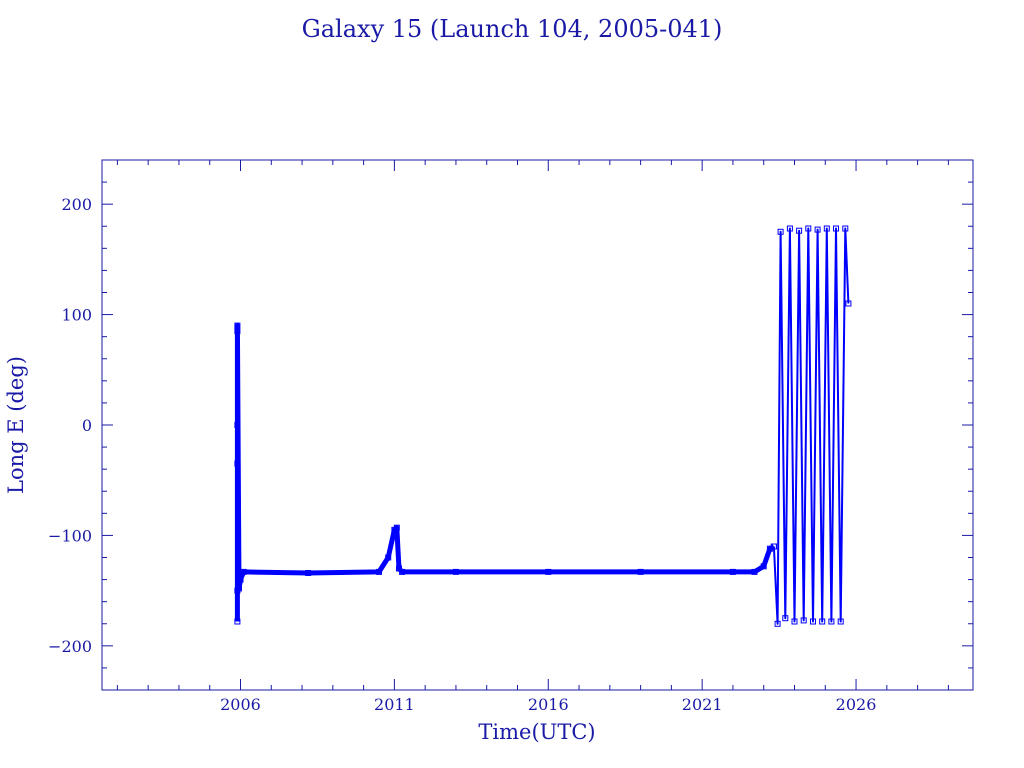  Describe the element at coordinates (70, 535) in the screenshot. I see `y-tick-label: −100` at that location.